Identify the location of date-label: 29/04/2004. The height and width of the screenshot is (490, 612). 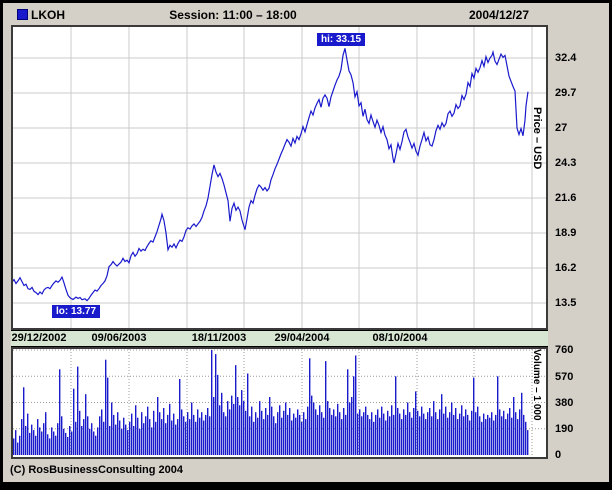
(302, 338).